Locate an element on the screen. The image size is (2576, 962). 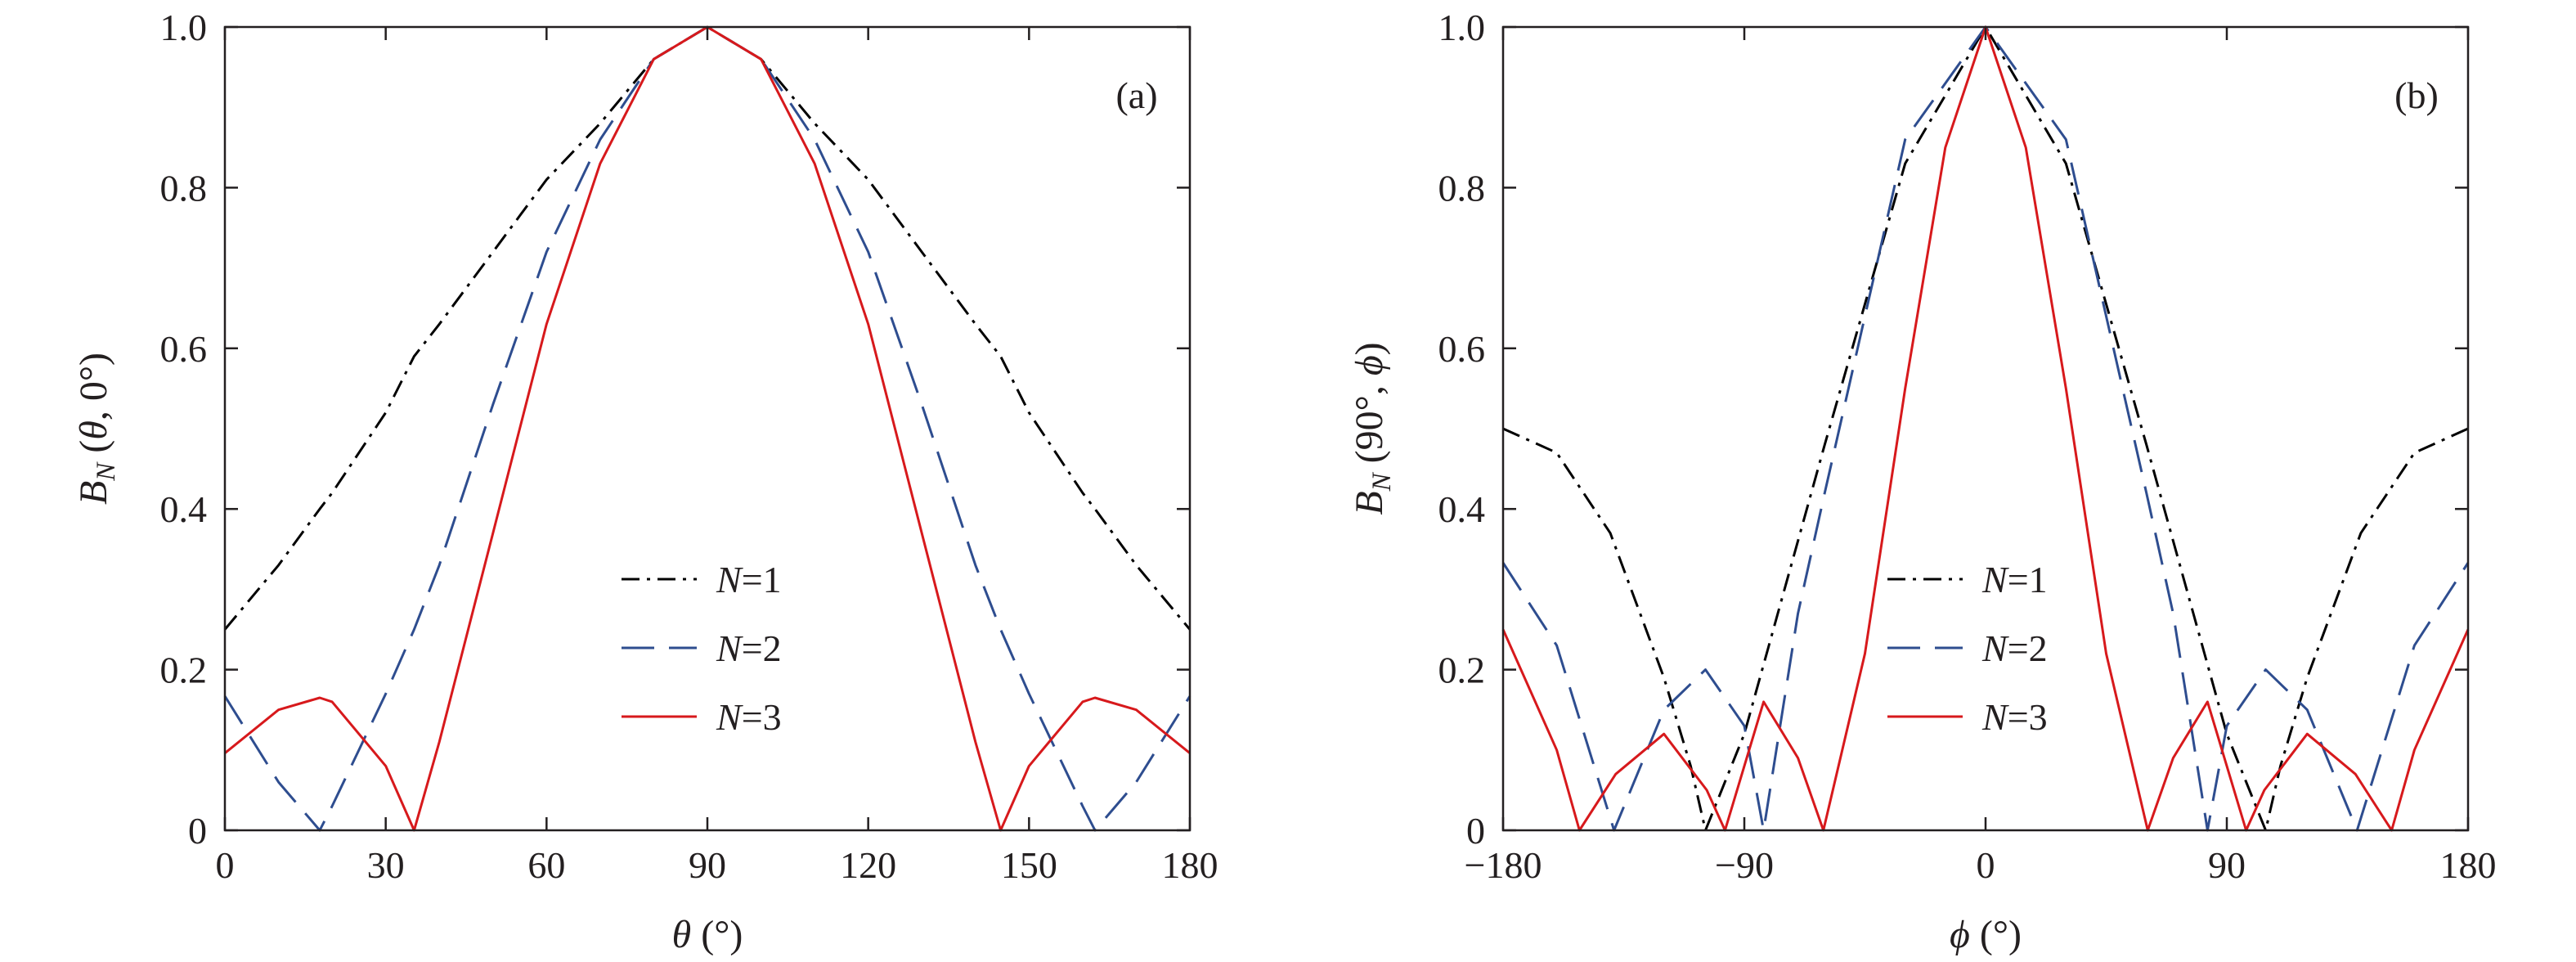
legend-a-label-n2: N=2 is located at coordinates (749, 648).